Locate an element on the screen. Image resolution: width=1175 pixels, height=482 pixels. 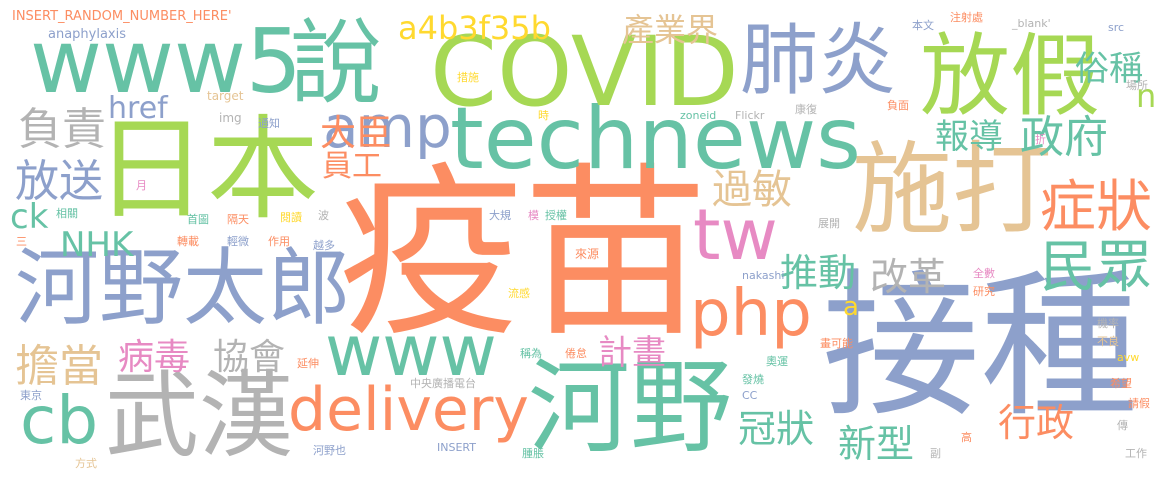
word-amp: amp is located at coordinates (387, 127).